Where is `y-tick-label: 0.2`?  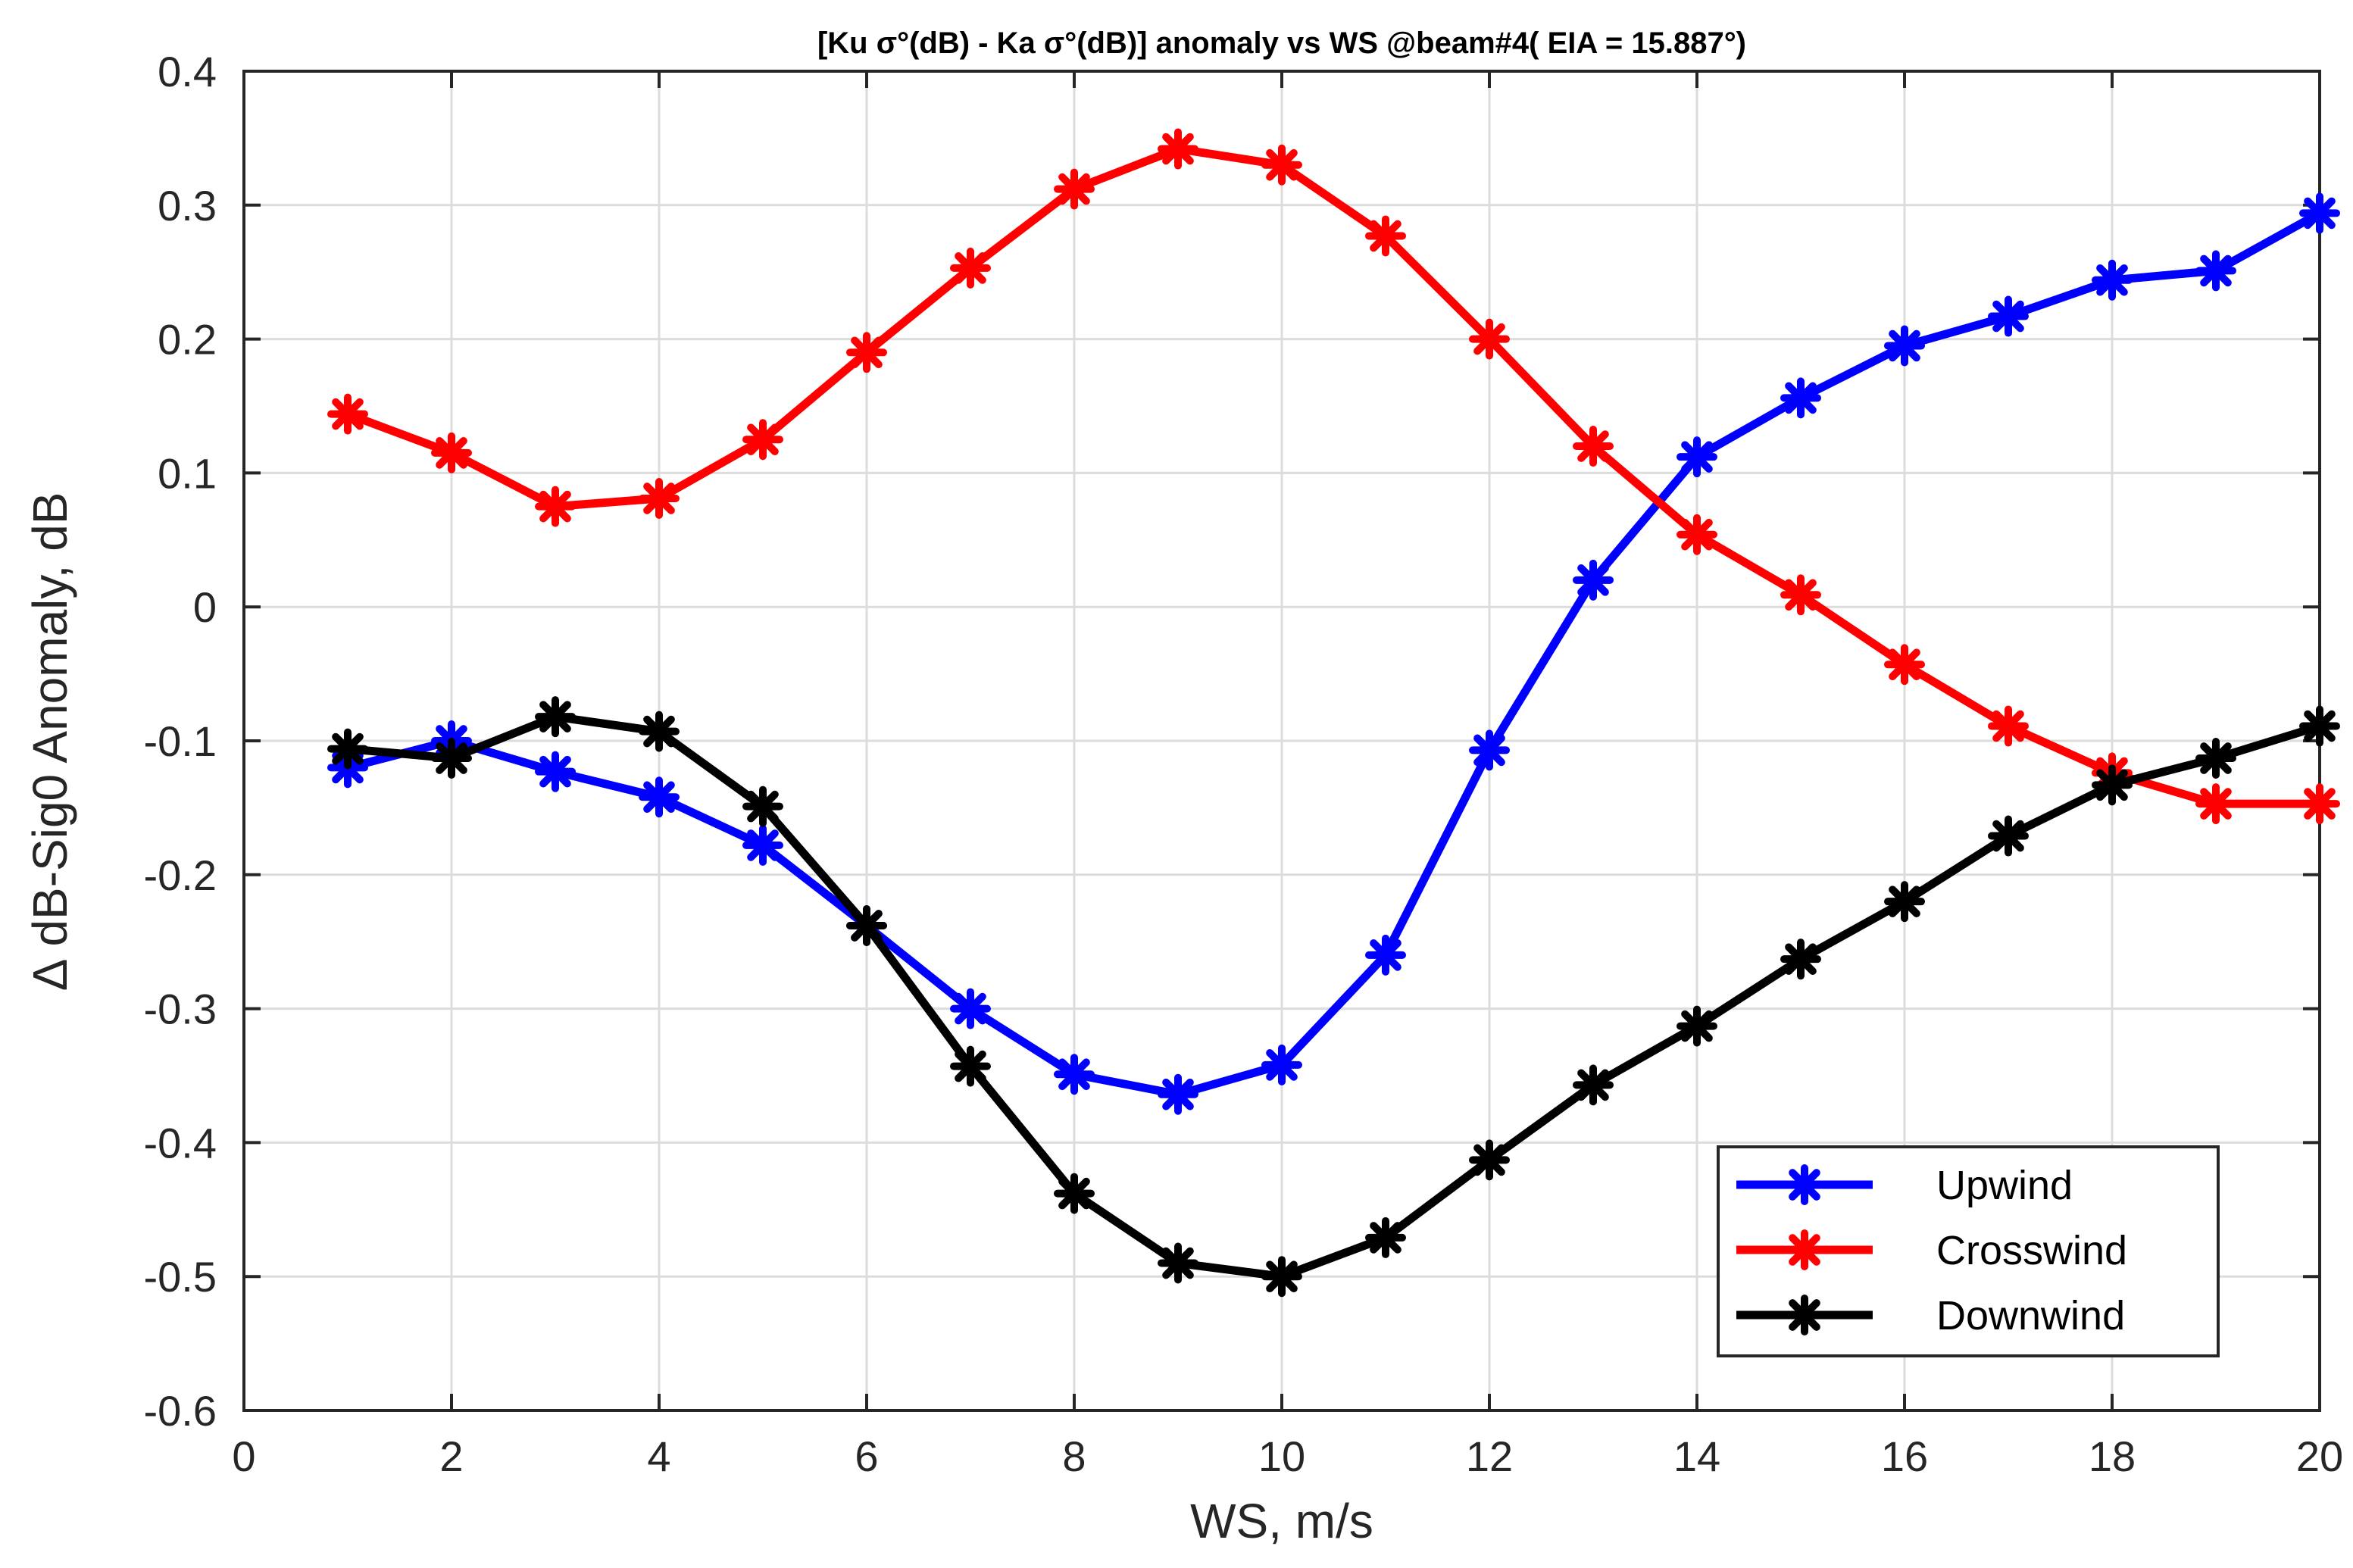
y-tick-label: 0.2 is located at coordinates (187, 340).